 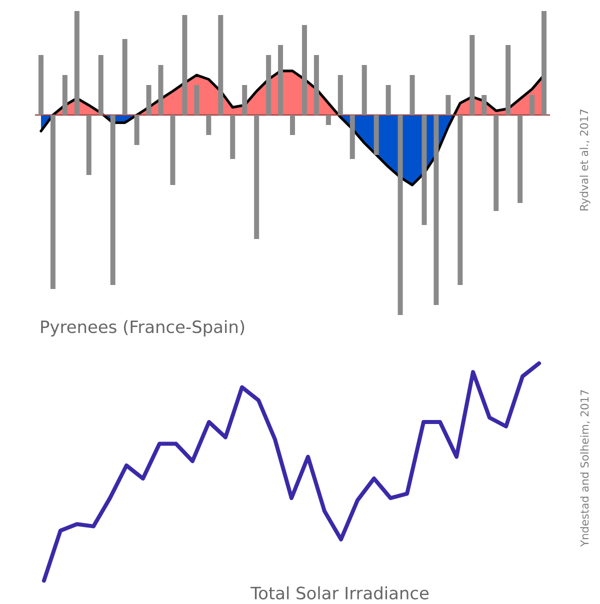 What do you see at coordinates (339, 593) in the screenshot?
I see `text: Total Solar Irradiance` at bounding box center [339, 593].